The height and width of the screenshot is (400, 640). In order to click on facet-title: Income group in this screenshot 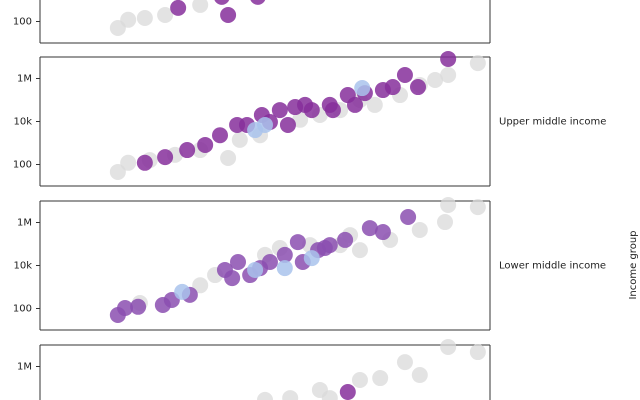, I will do `click(633, 264)`.